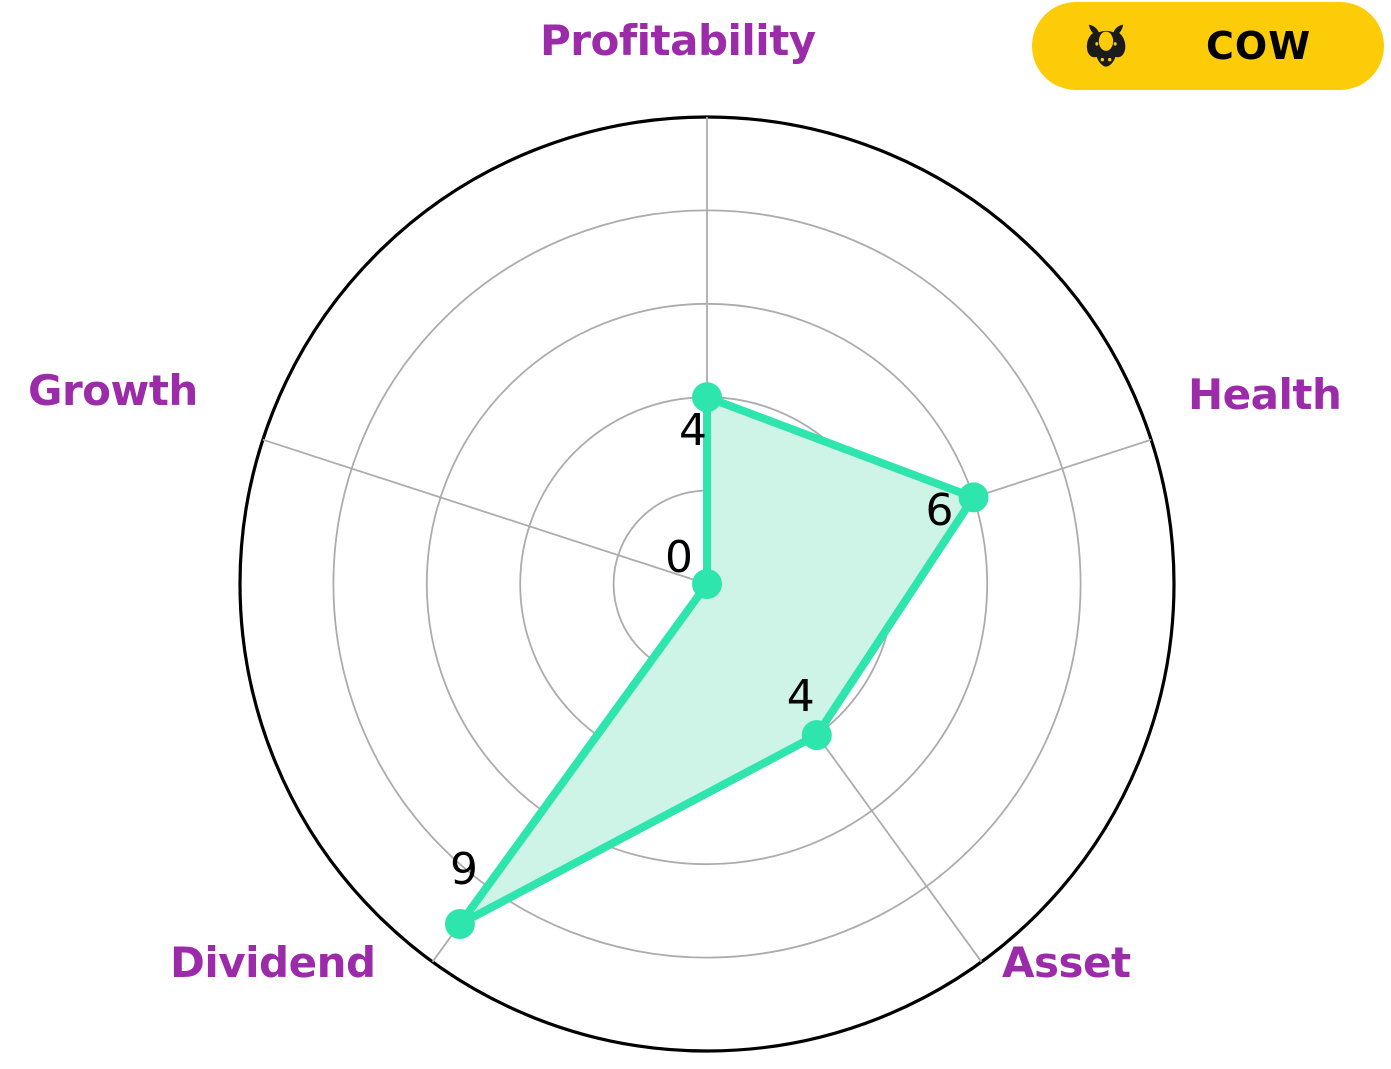  I want to click on axis-label-asset: Asset, so click(1066, 962).